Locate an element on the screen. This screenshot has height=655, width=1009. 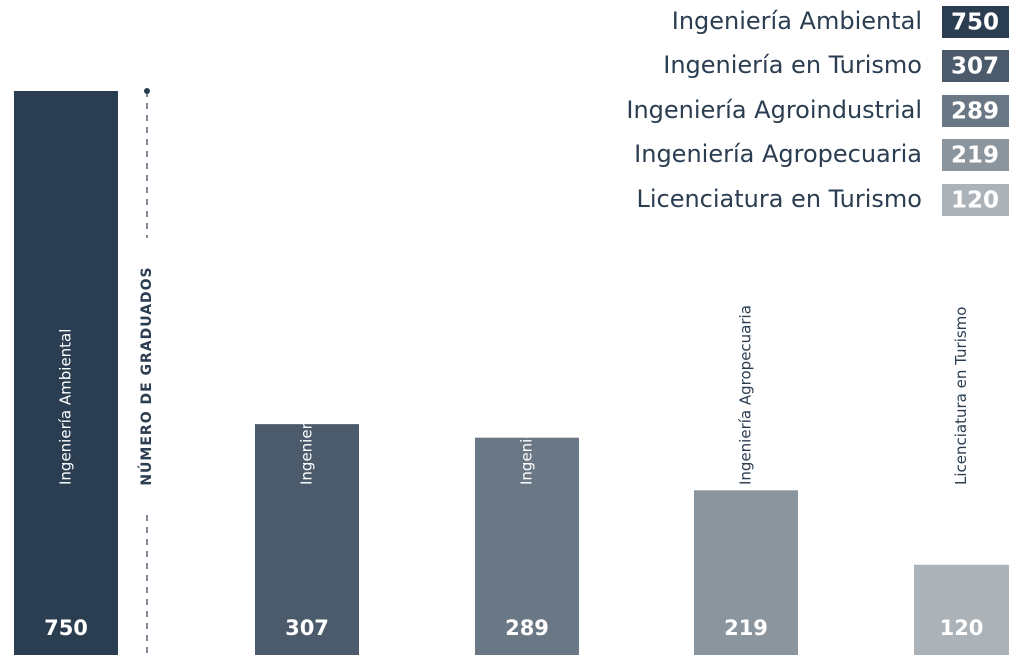
legend-value: 750 is located at coordinates (975, 23).